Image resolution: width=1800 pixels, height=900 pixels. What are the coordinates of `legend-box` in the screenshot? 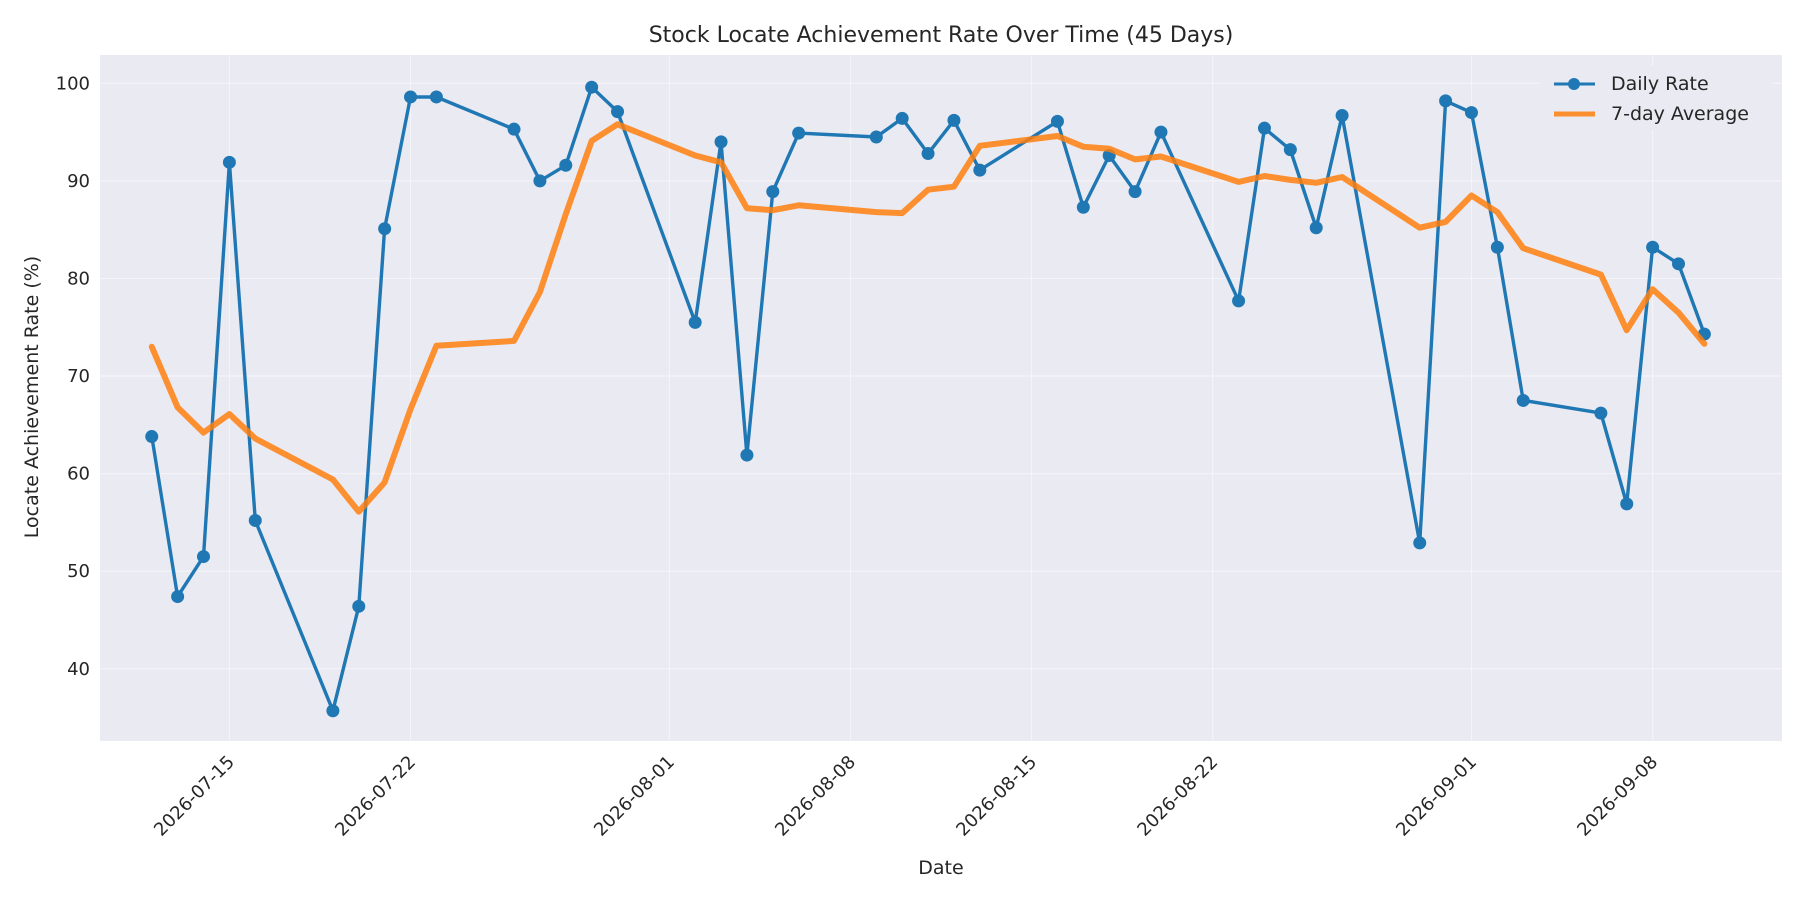 It's located at (1656, 98).